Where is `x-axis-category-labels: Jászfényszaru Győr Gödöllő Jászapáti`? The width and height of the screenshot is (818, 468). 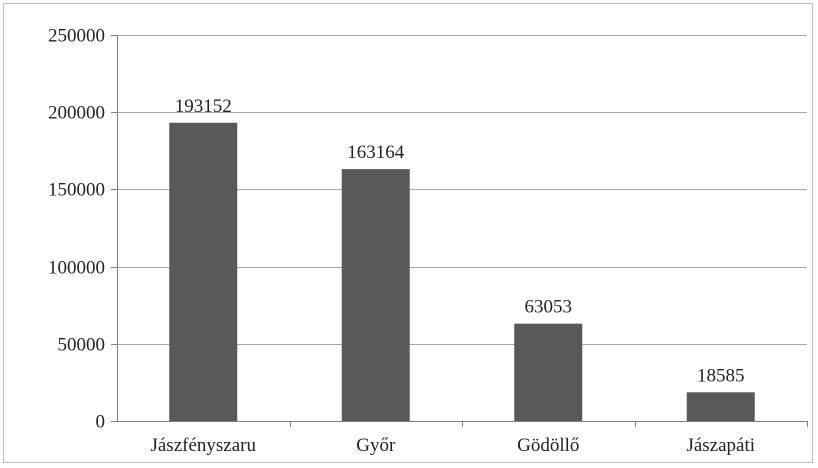 x-axis-category-labels: Jászfényszaru Győr Gödöllő Jászapáti is located at coordinates (452, 445).